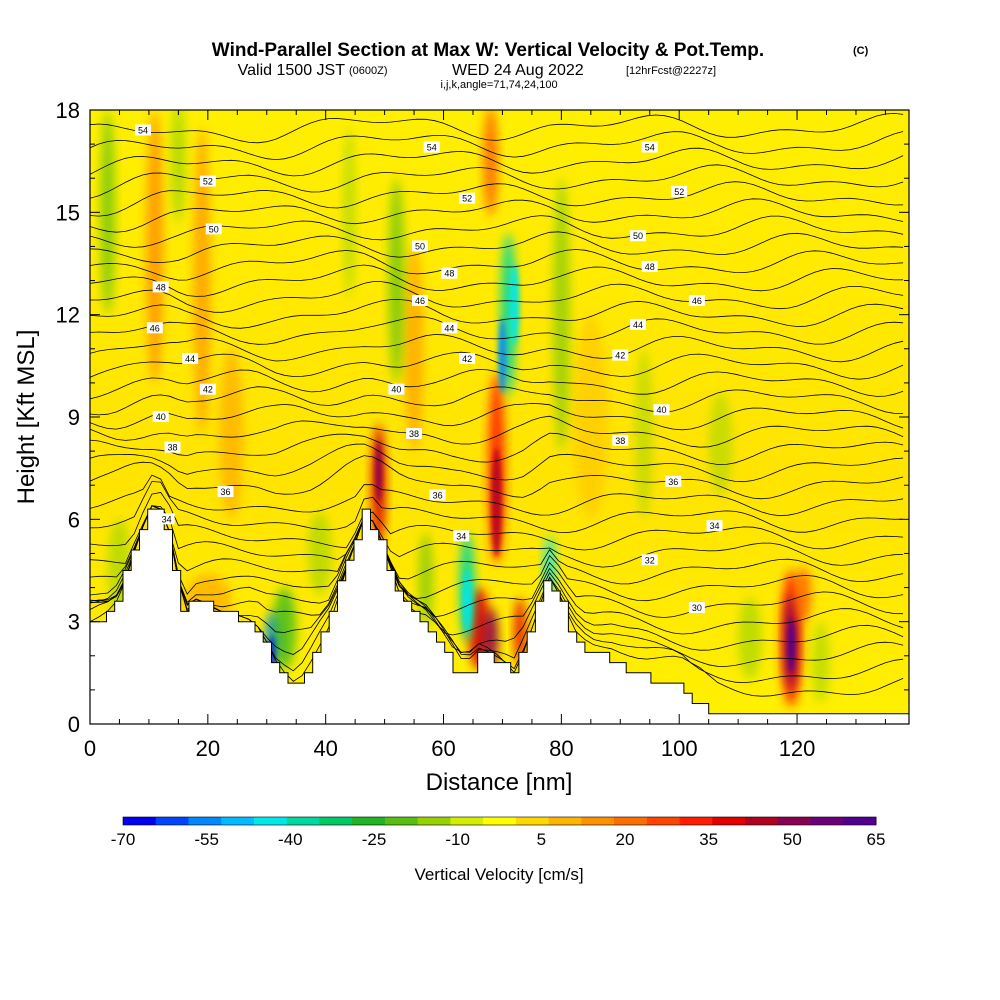 The image size is (1000, 1000). What do you see at coordinates (499, 821) in the screenshot?
I see `colorbar-frame` at bounding box center [499, 821].